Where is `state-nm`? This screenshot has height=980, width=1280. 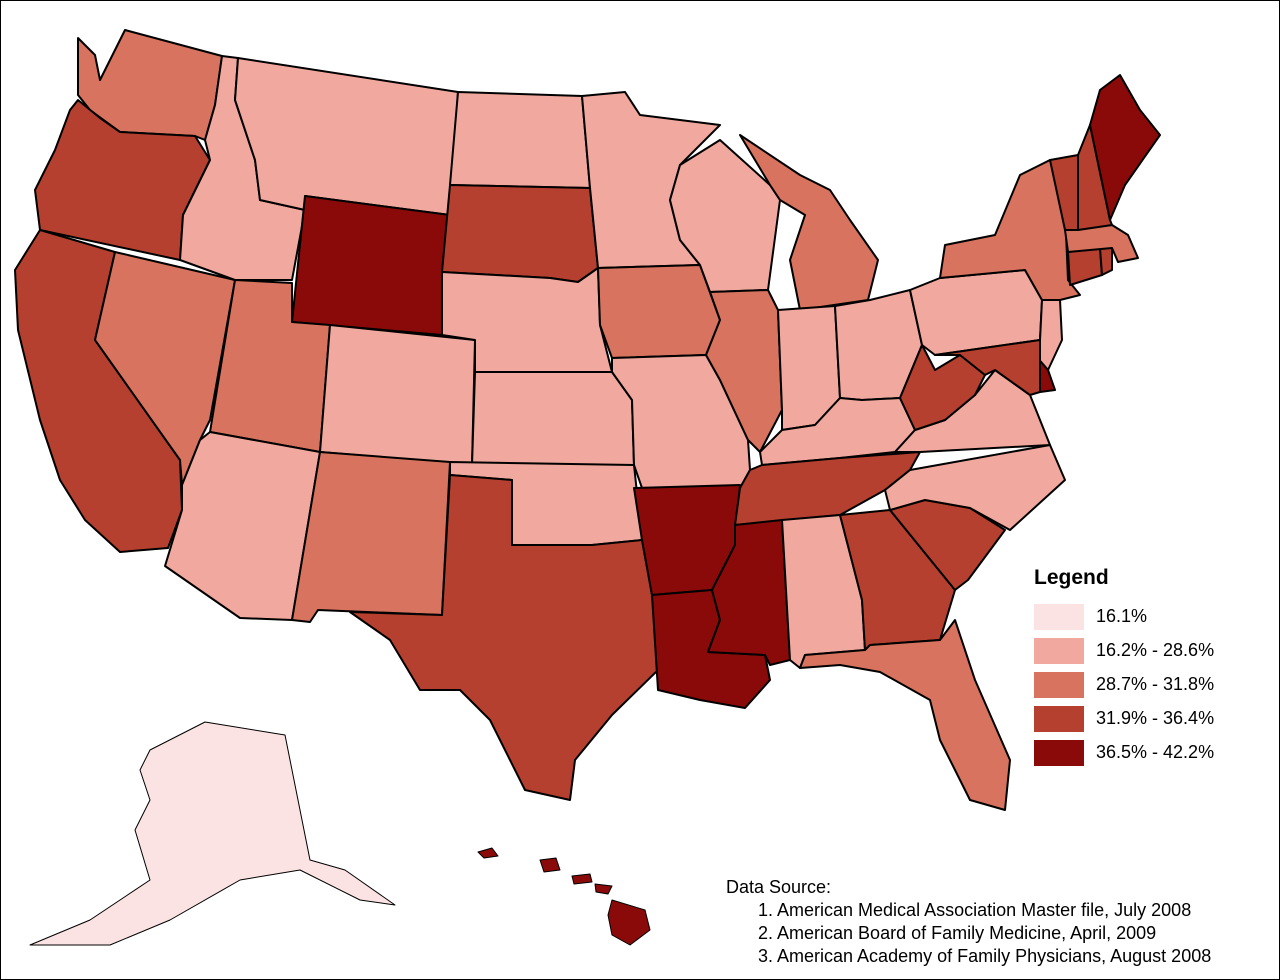 state-nm is located at coordinates (371, 537).